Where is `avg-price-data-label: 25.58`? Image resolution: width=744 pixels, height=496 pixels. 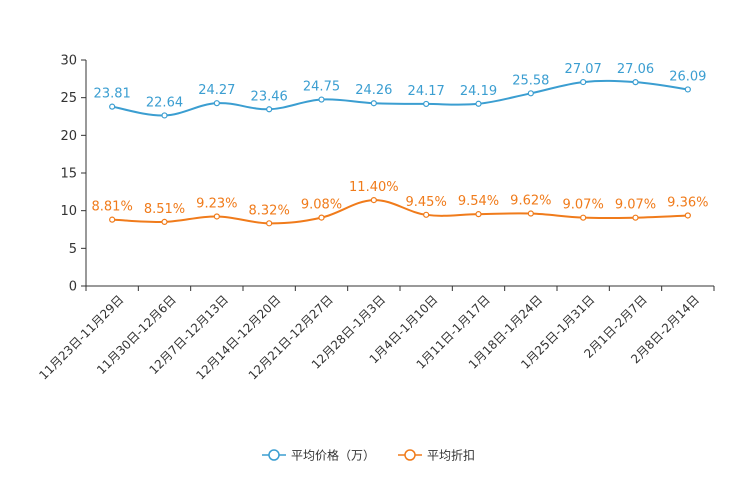 avg-price-data-label: 25.58 is located at coordinates (530, 80).